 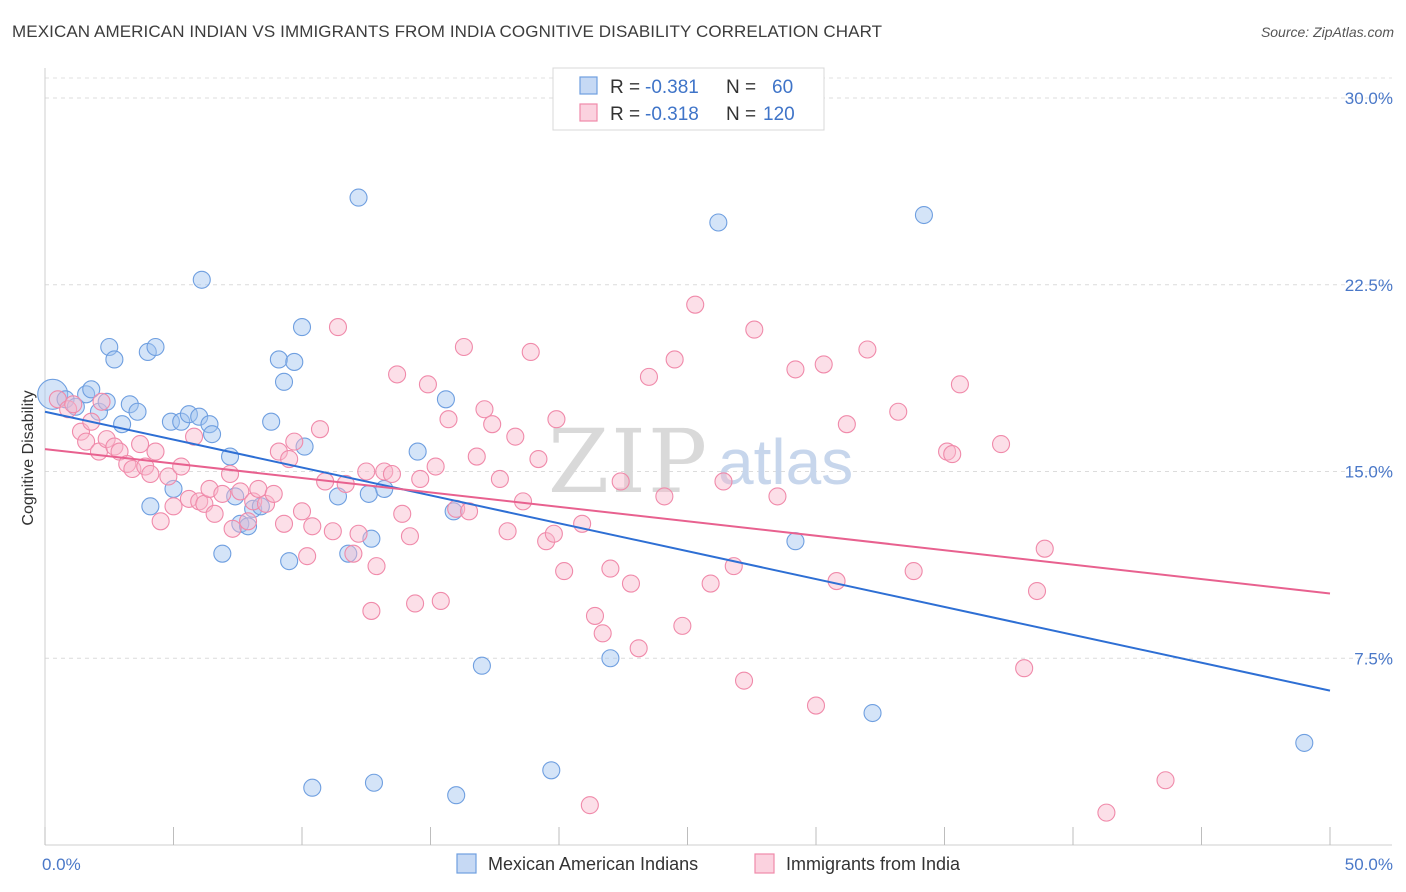 I want to click on y-tick-label: 15.0%, so click(x=1369, y=472).